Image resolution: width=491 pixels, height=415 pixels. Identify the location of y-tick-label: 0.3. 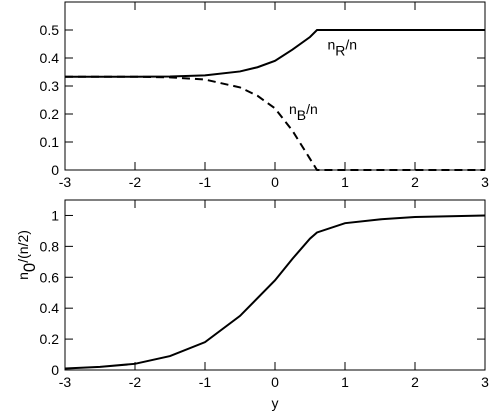
(50, 86).